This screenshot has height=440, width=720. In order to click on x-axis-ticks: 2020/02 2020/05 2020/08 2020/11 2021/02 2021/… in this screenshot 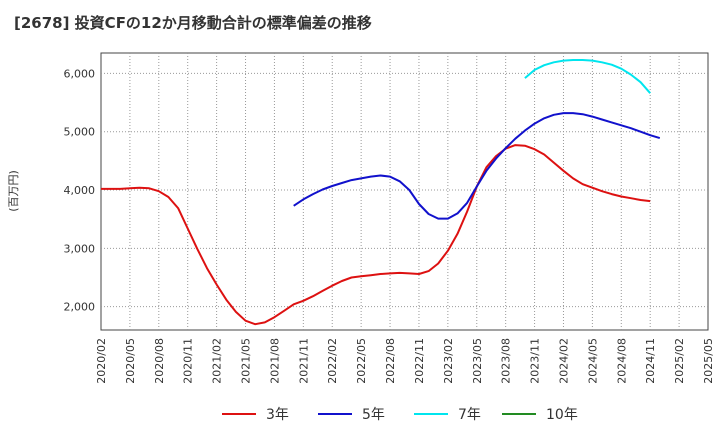, I will do `click(405, 361)`.